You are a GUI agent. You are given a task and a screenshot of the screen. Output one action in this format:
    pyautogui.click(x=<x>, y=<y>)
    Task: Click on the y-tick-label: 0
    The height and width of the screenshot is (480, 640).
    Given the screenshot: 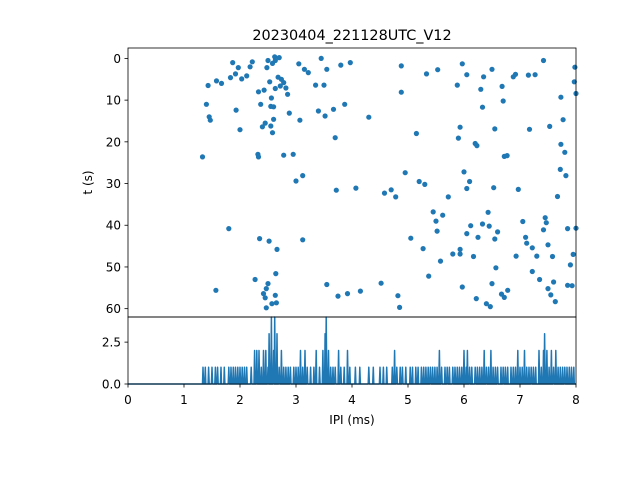 What is the action you would take?
    pyautogui.click(x=117, y=59)
    